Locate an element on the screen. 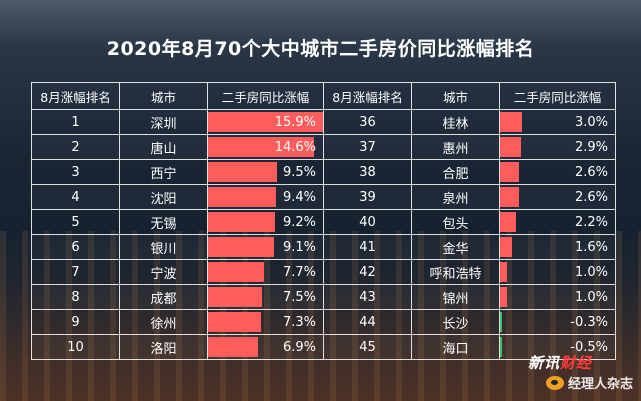 The width and height of the screenshot is (641, 401). table-row: 8 成都 7.5% 43 锦州 1.0% is located at coordinates (323, 297).